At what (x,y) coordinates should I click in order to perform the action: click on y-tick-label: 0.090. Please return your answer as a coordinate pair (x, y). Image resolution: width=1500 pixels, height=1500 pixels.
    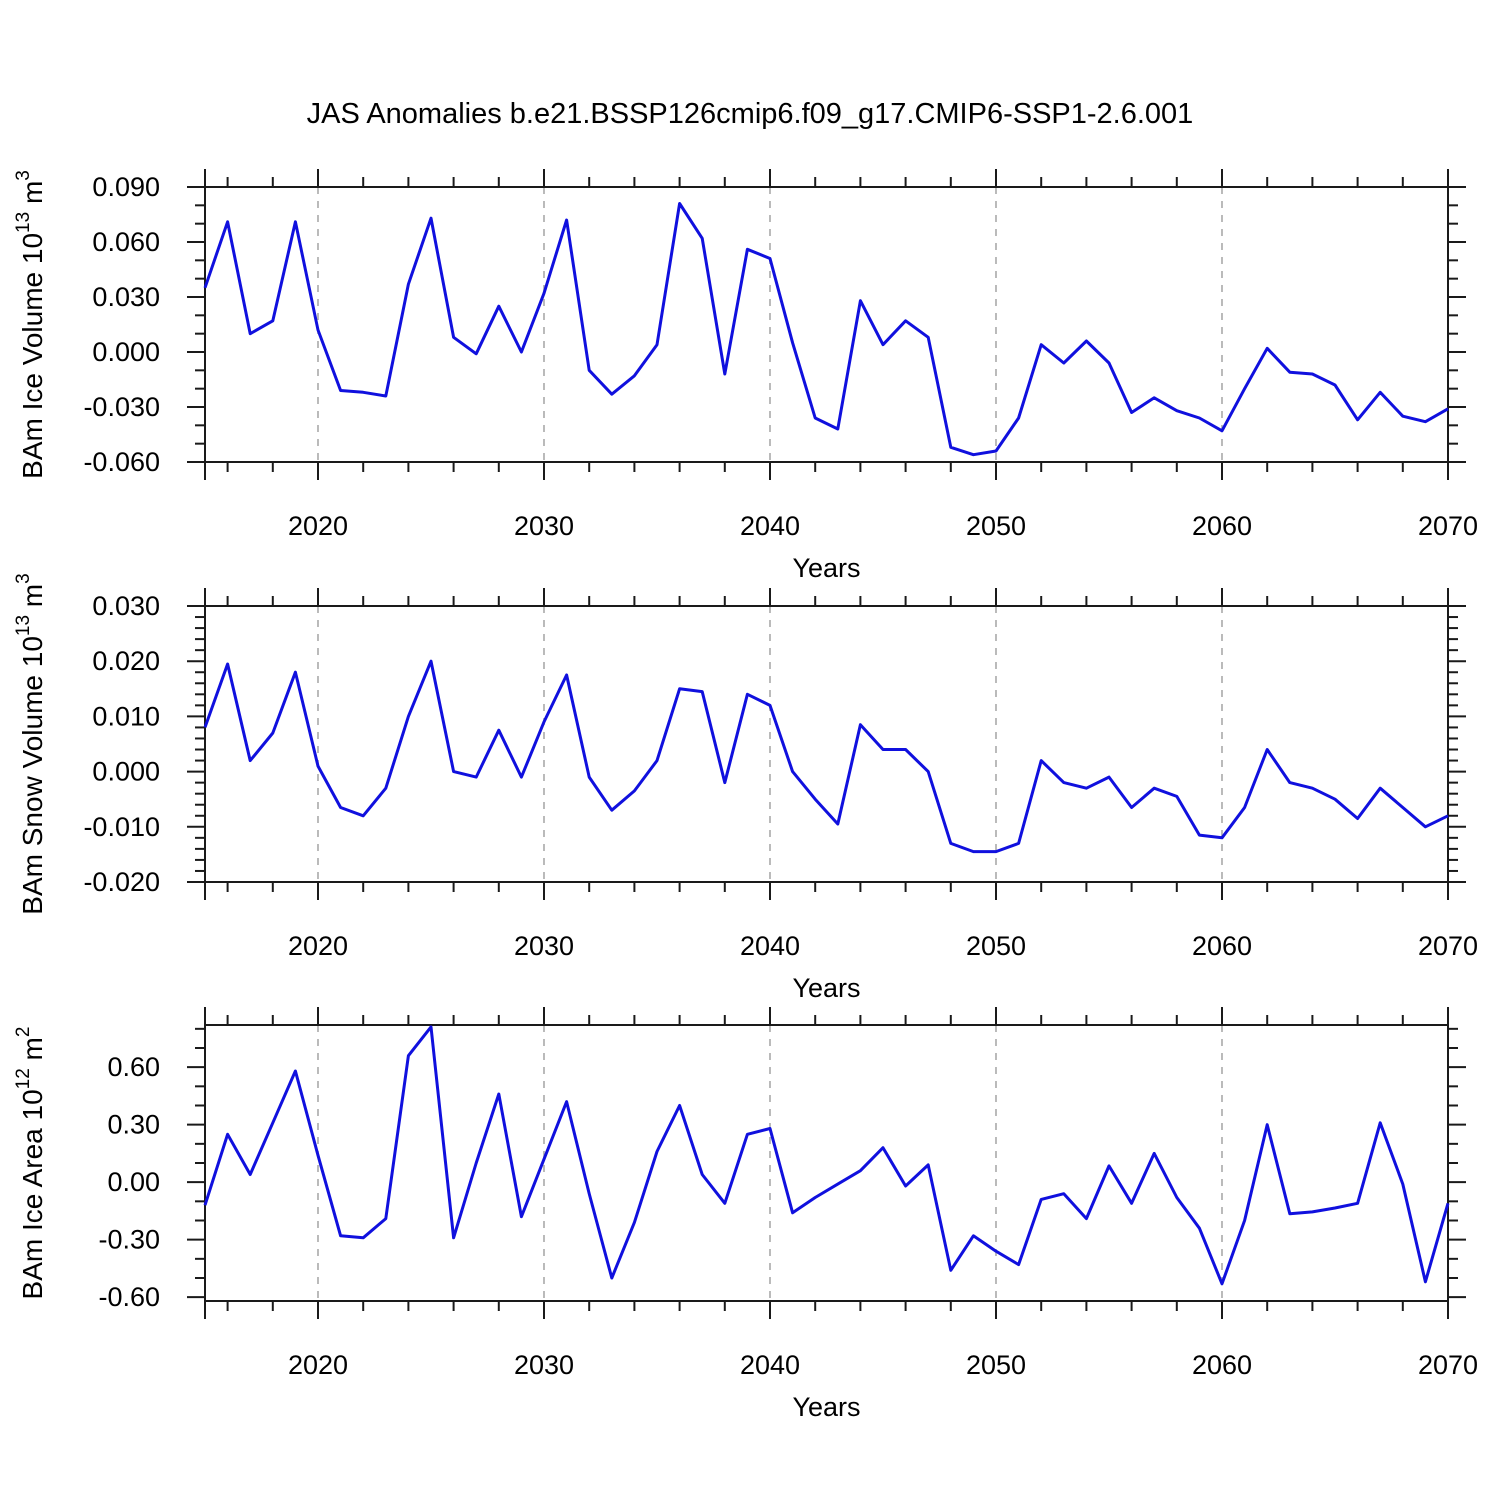
    Looking at the image, I should click on (126, 187).